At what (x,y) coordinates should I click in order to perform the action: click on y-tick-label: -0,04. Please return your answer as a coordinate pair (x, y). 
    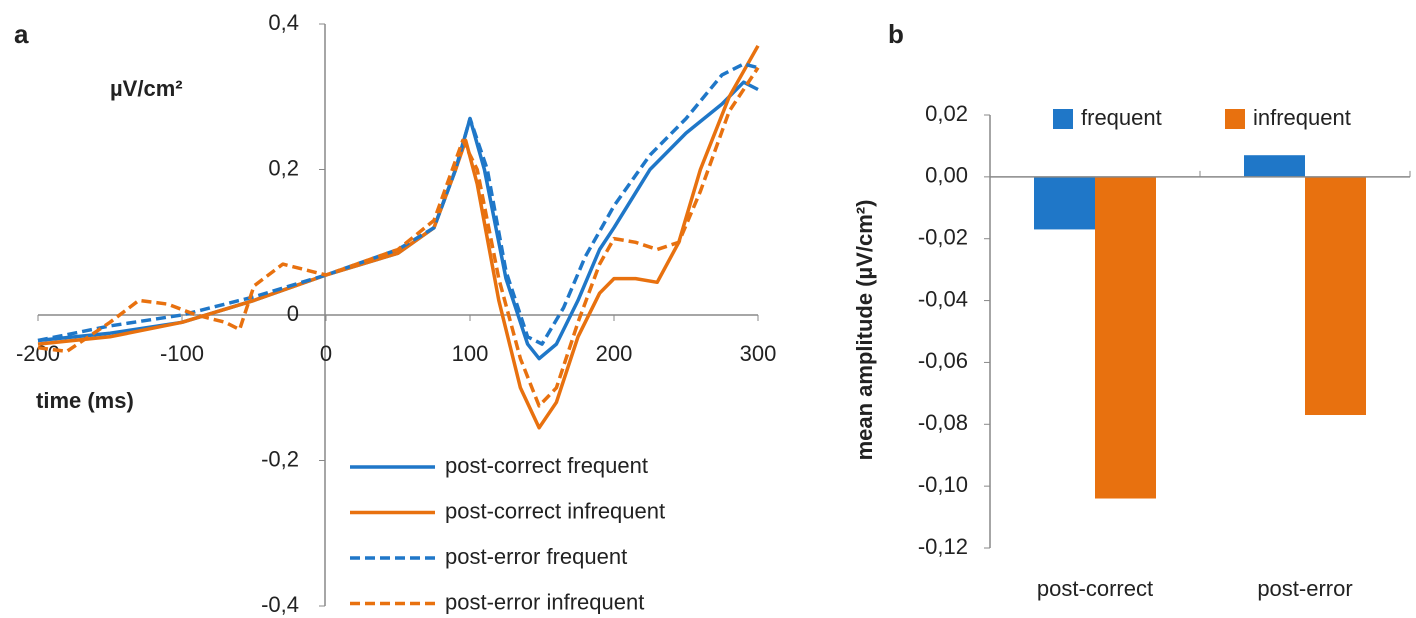
    Looking at the image, I should click on (943, 298).